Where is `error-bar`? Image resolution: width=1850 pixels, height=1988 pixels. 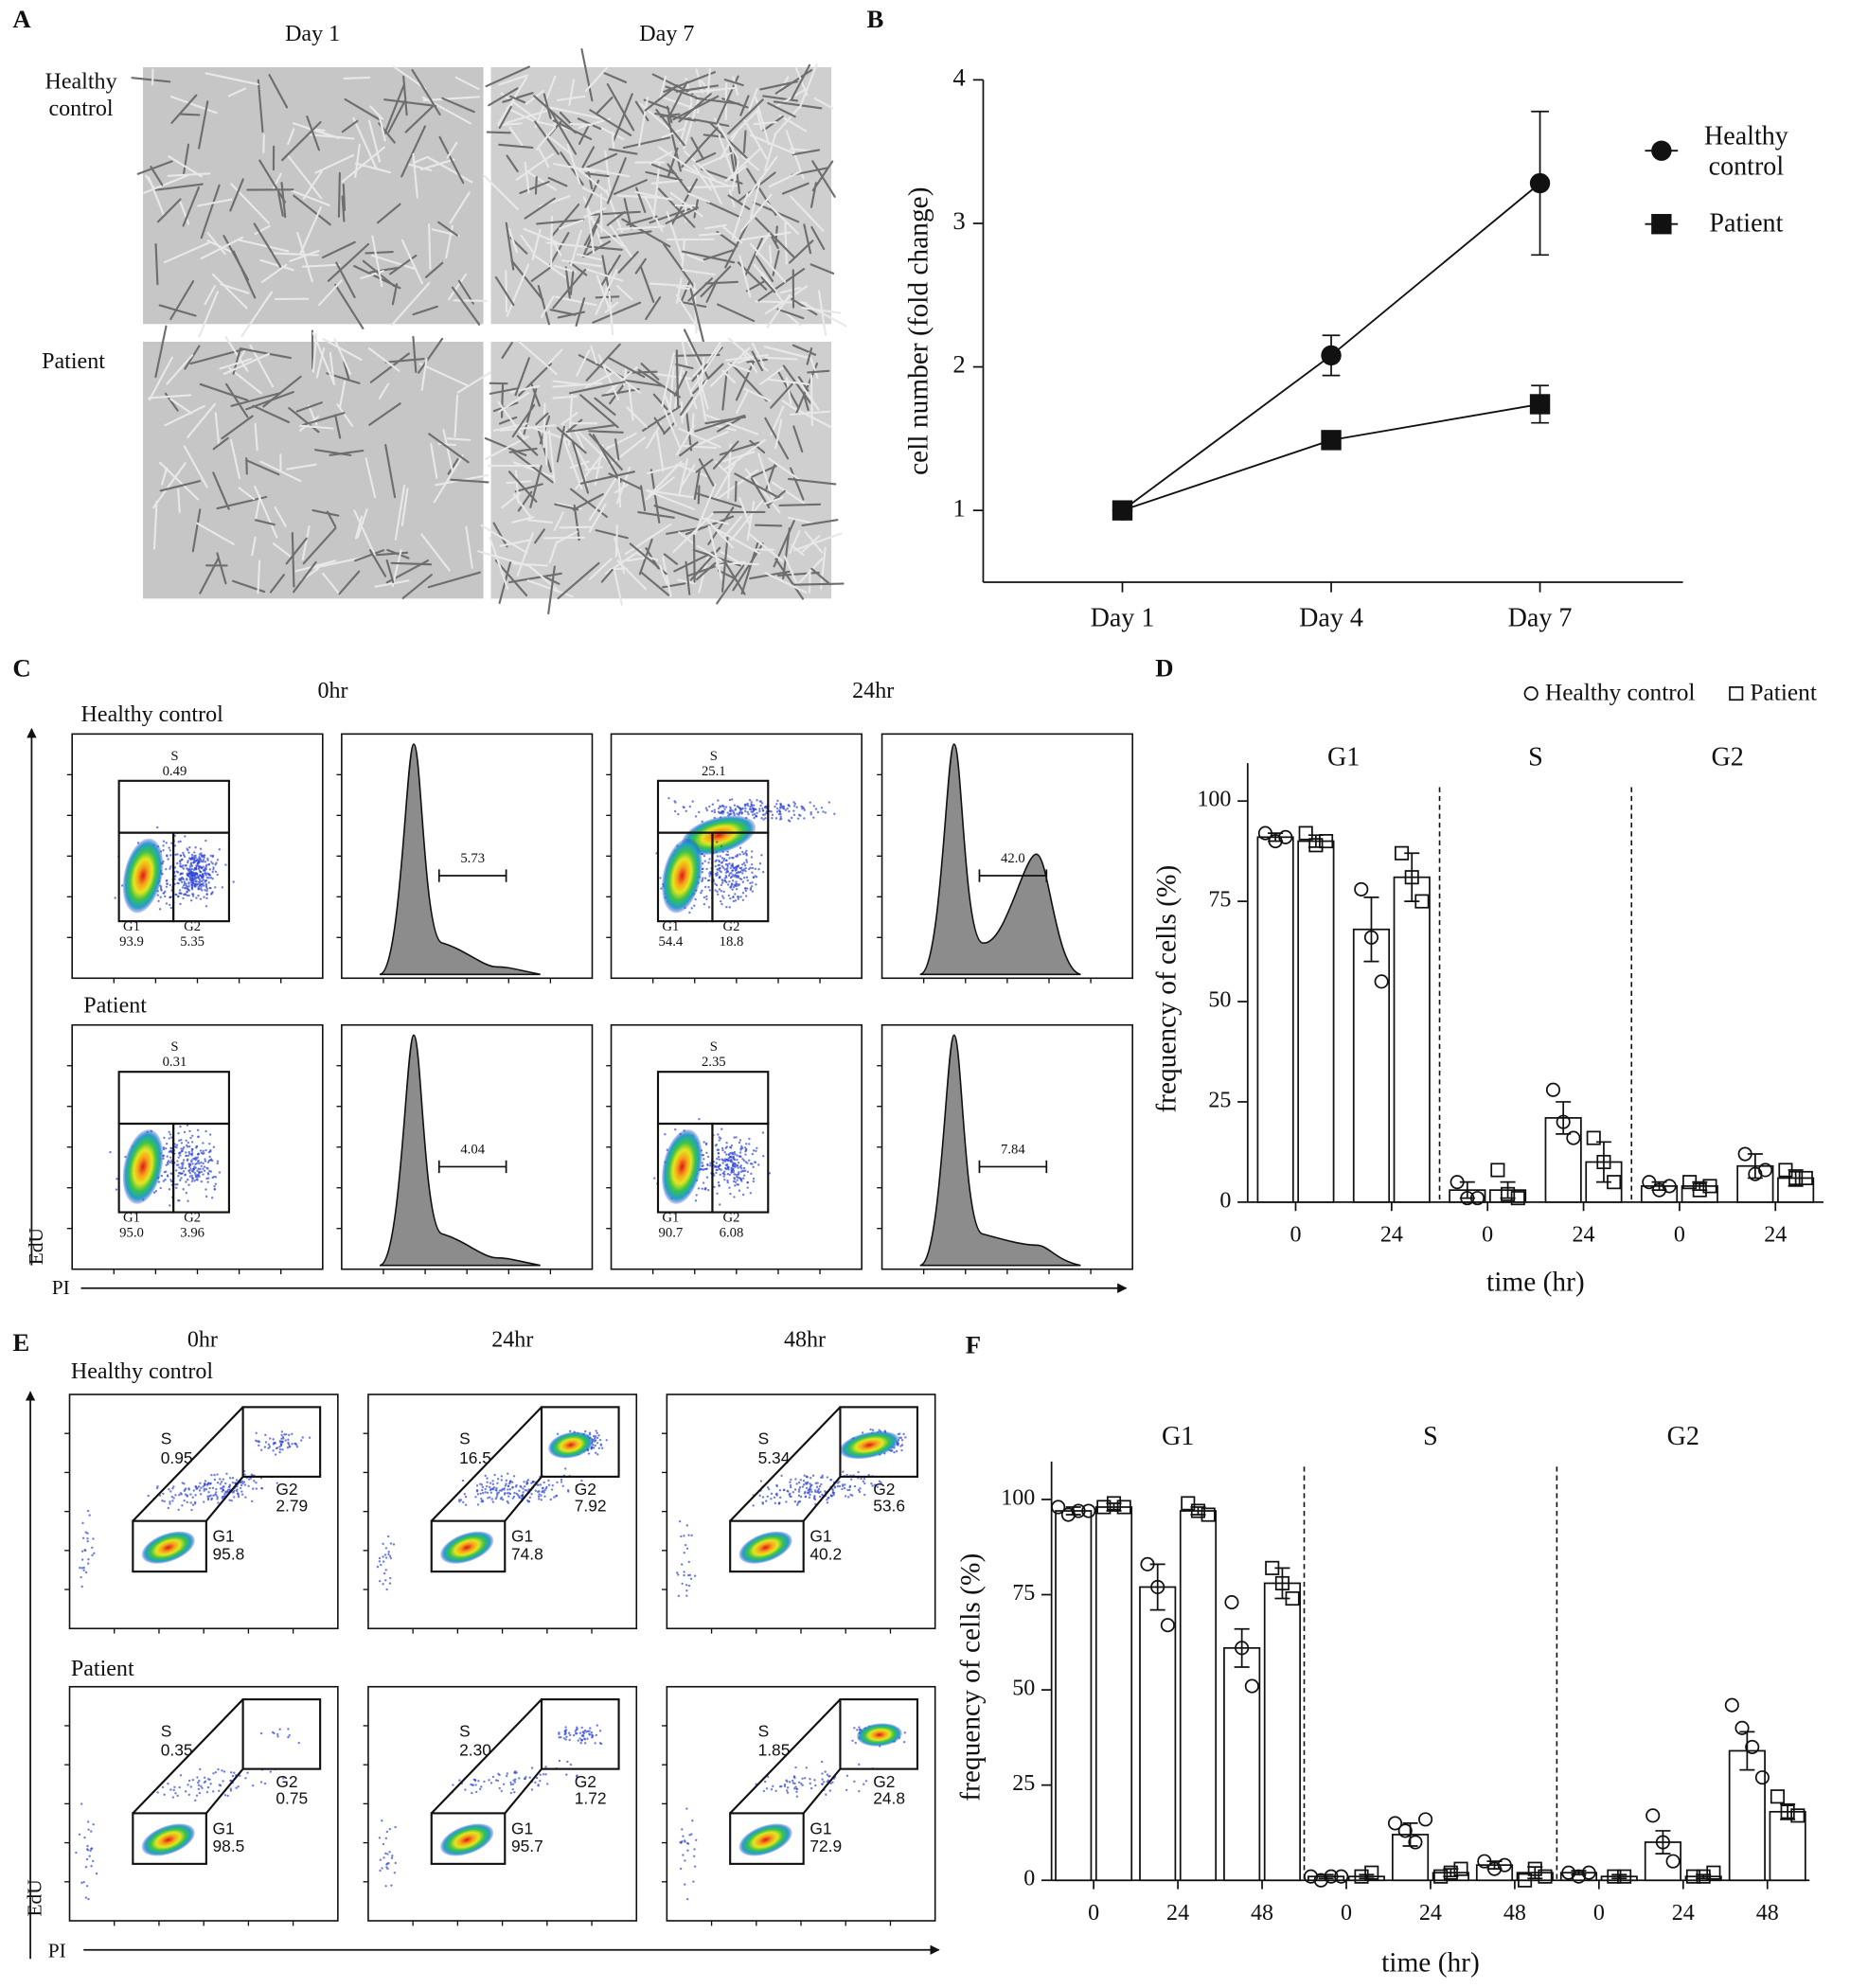 error-bar is located at coordinates (1157, 1587).